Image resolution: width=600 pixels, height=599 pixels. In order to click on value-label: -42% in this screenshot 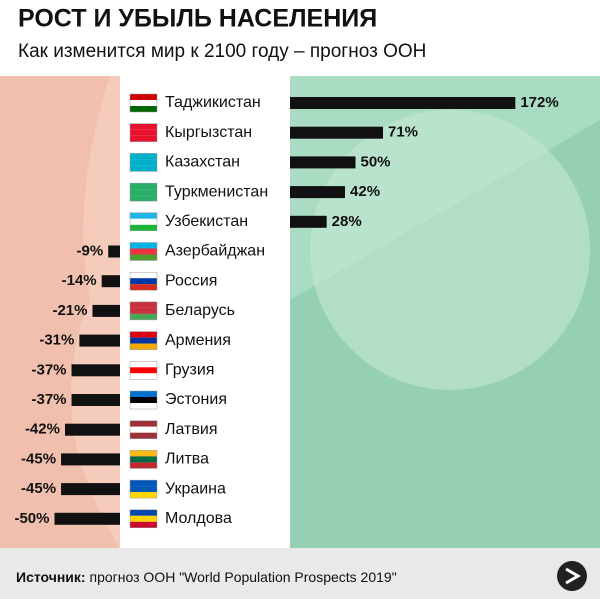, I will do `click(42, 429)`.